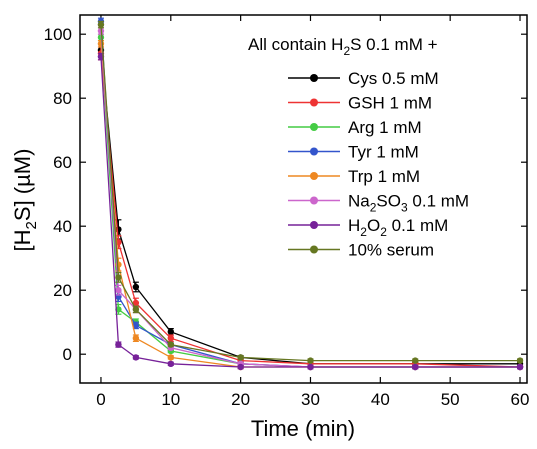 This screenshot has height=449, width=537. What do you see at coordinates (373, 225) in the screenshot?
I see `legend-label-part: O` at bounding box center [373, 225].